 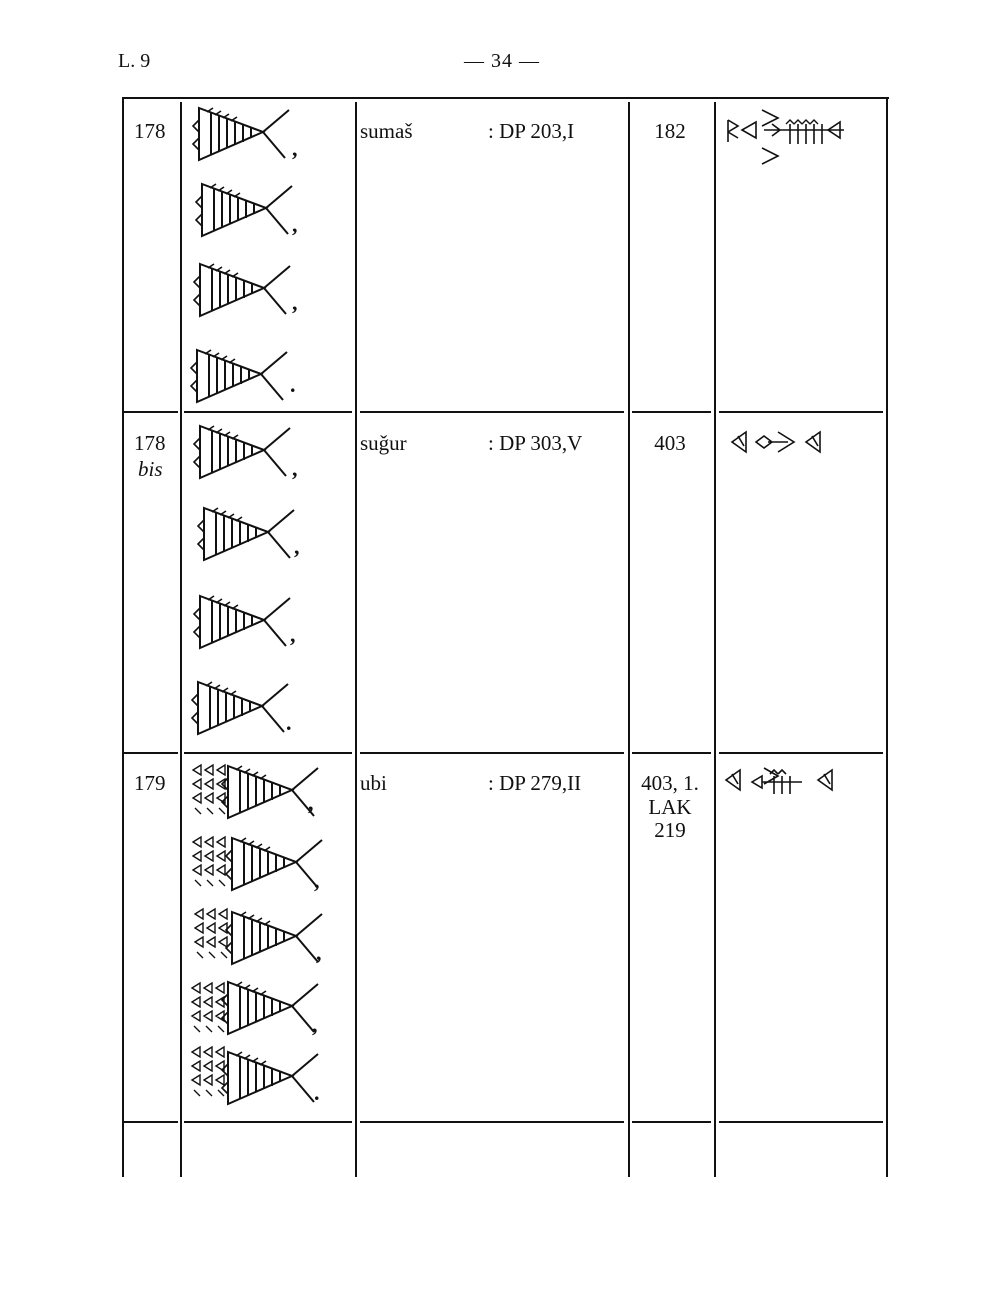 What do you see at coordinates (383, 443) in the screenshot?
I see `reading: suǧur` at bounding box center [383, 443].